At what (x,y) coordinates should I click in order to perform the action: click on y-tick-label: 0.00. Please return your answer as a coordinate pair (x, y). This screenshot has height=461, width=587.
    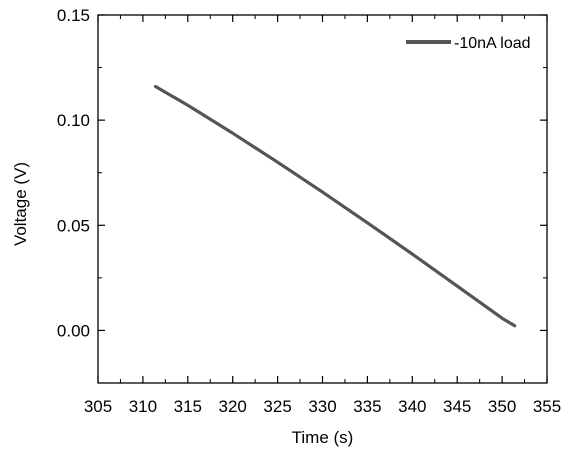
    Looking at the image, I should click on (73, 330).